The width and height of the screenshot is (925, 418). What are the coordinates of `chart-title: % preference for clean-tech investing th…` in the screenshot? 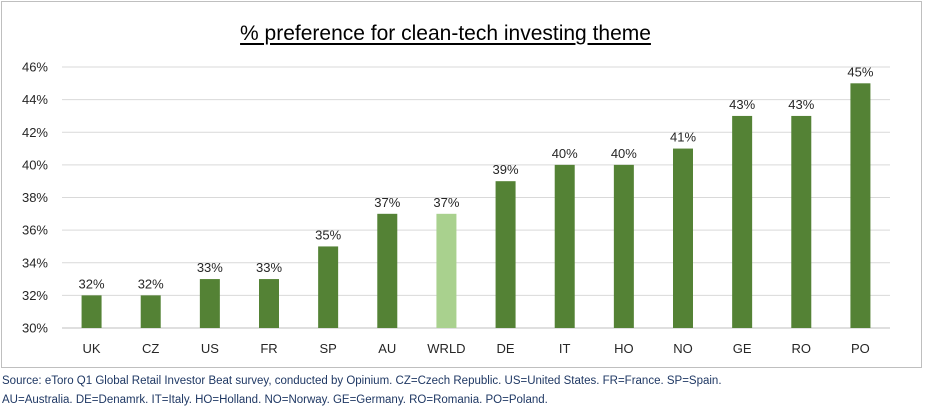 It's located at (445, 34).